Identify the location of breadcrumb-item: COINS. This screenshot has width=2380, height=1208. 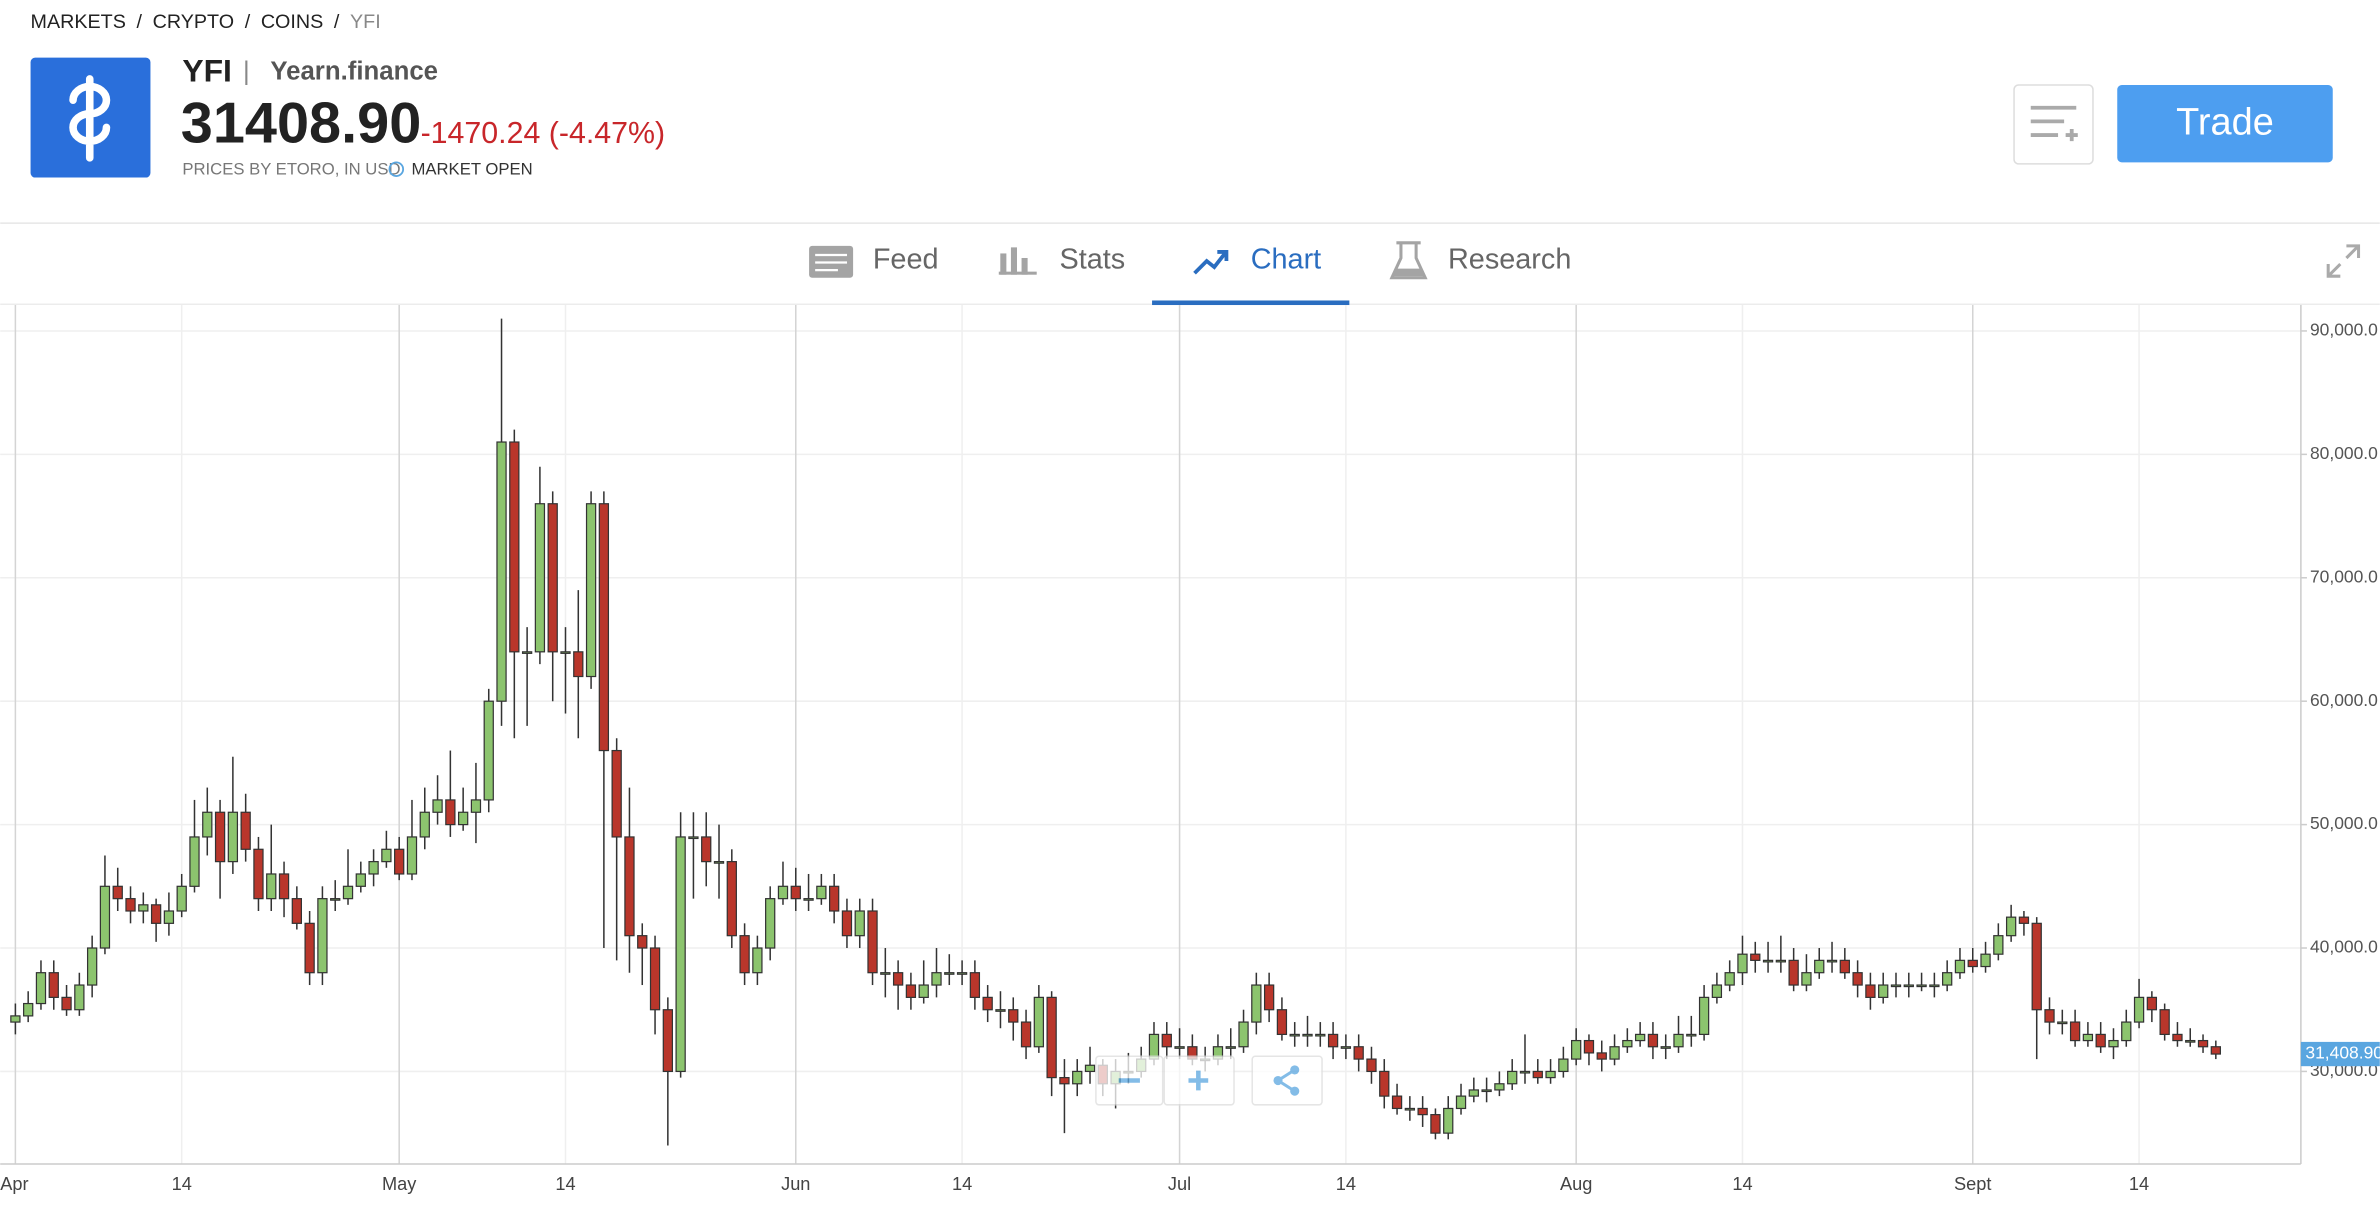
(292, 22).